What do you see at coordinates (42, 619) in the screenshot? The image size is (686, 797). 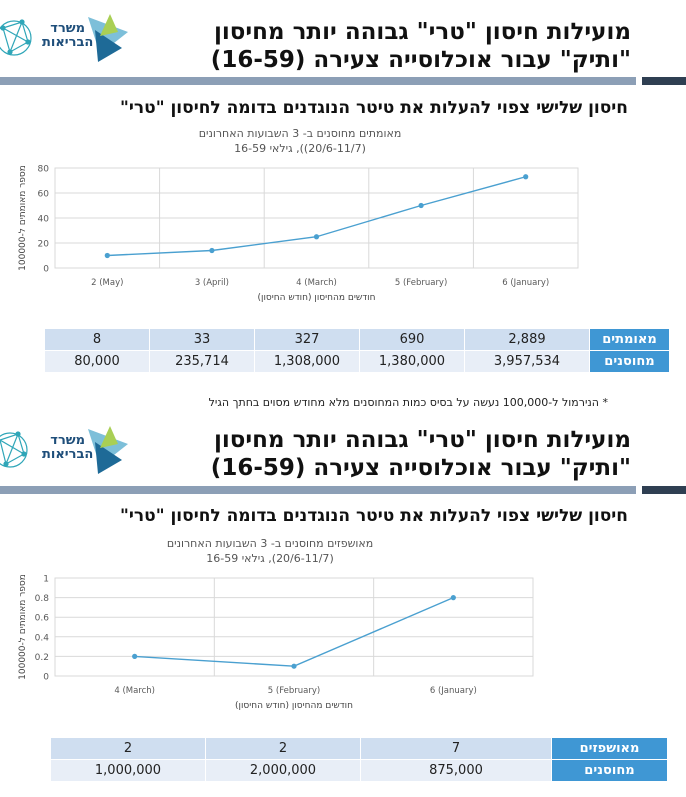 I see `y-tick-label: 0.6` at bounding box center [42, 619].